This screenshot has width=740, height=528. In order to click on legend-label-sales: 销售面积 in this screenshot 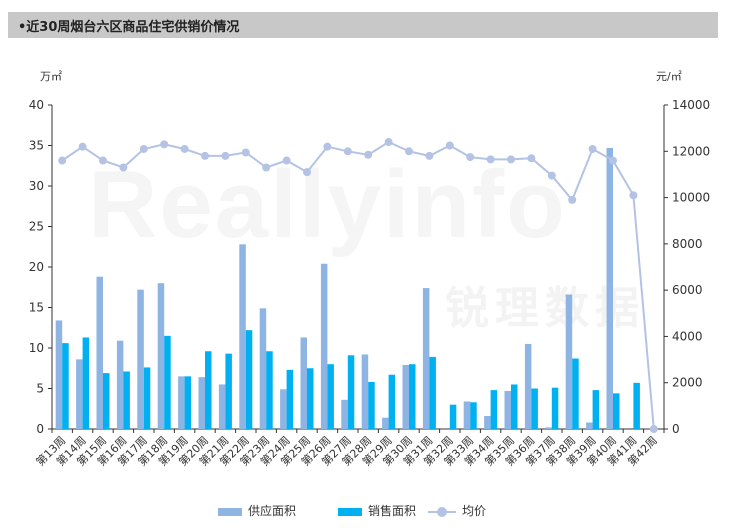, I will do `click(392, 511)`.